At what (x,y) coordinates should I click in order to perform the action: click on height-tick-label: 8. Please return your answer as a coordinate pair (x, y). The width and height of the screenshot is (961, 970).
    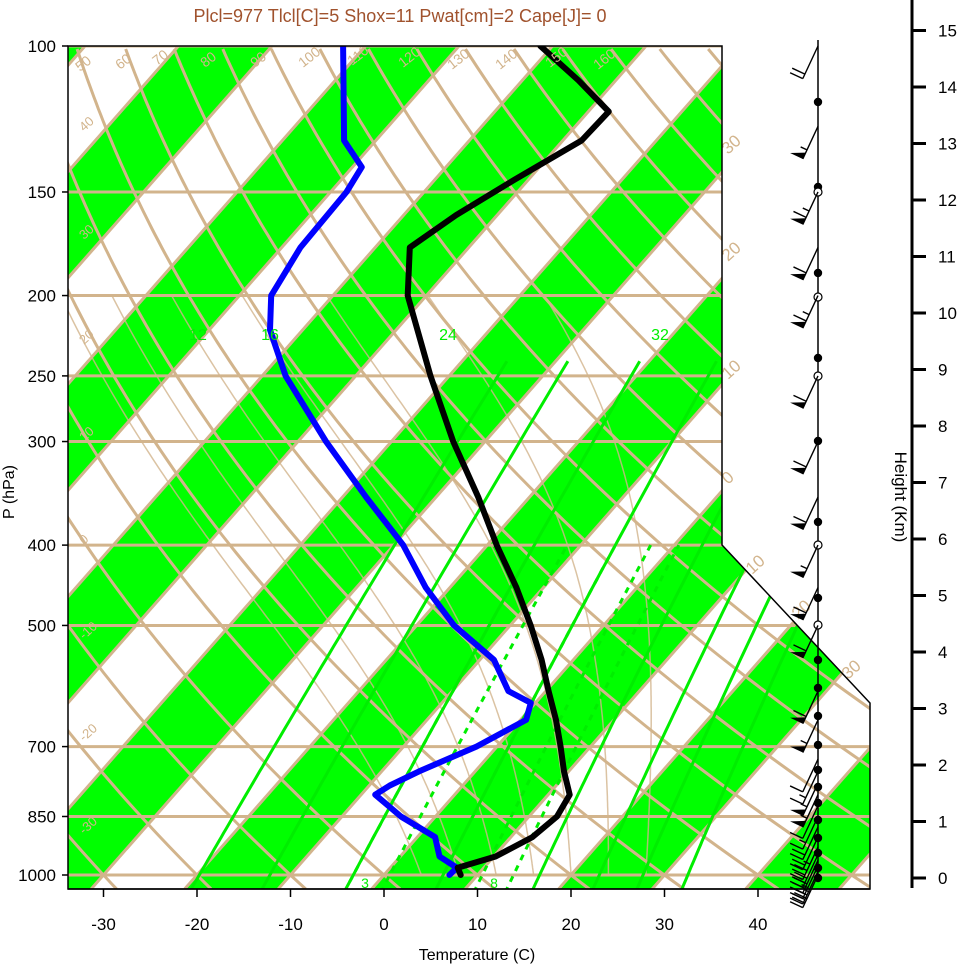
    Looking at the image, I should click on (942, 426).